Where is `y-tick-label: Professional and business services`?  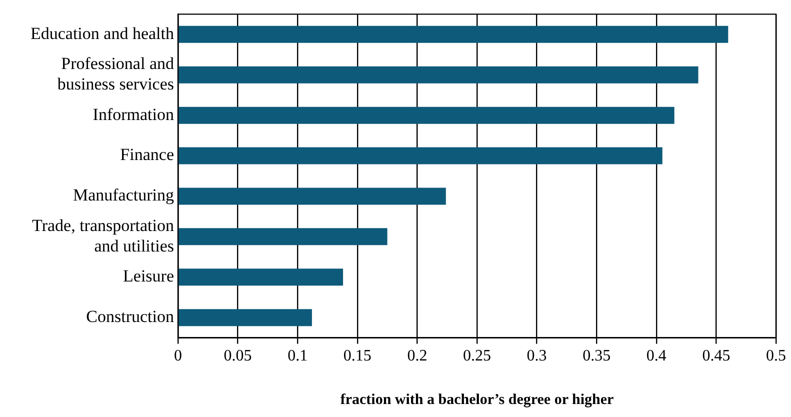 y-tick-label: Professional and business services is located at coordinates (115, 74).